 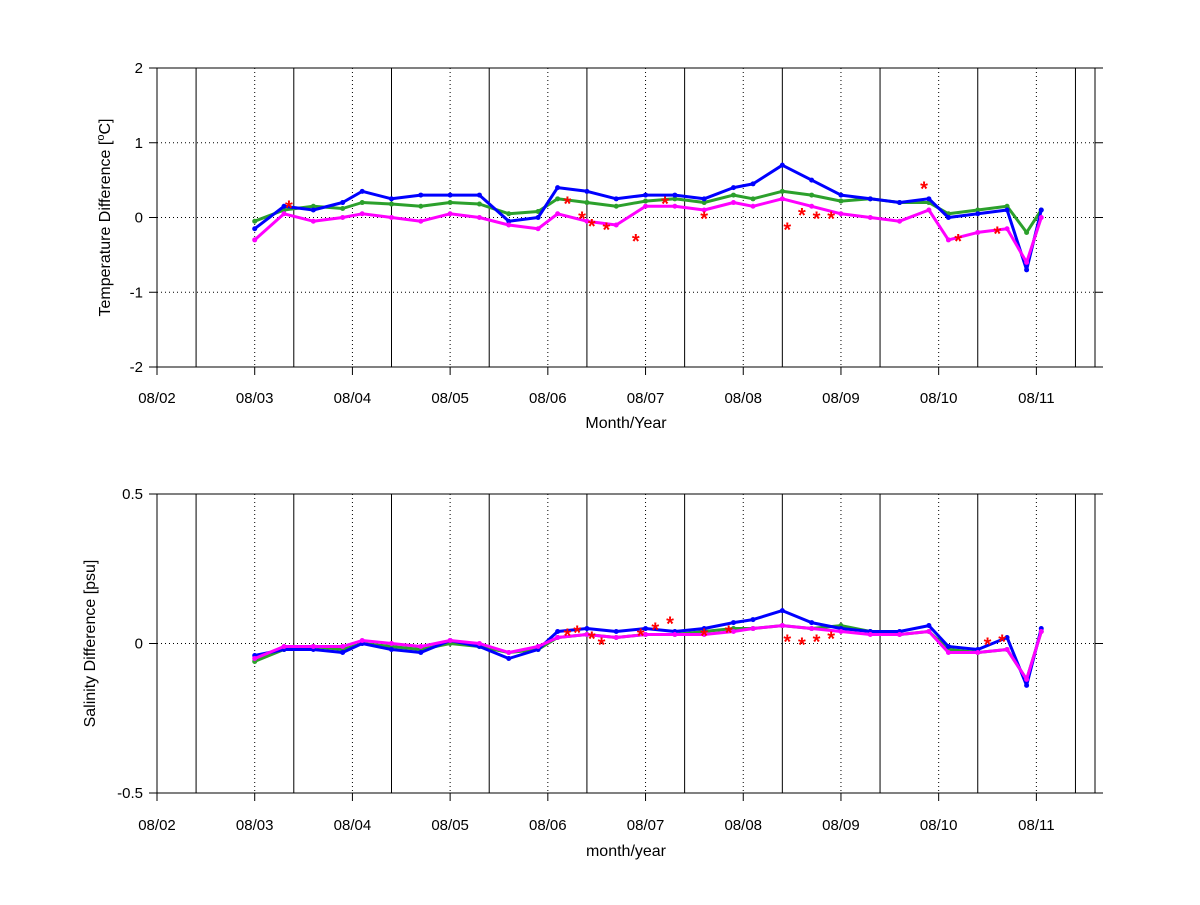 What do you see at coordinates (105, 127) in the screenshot?
I see `y-axis-label-unit: C]` at bounding box center [105, 127].